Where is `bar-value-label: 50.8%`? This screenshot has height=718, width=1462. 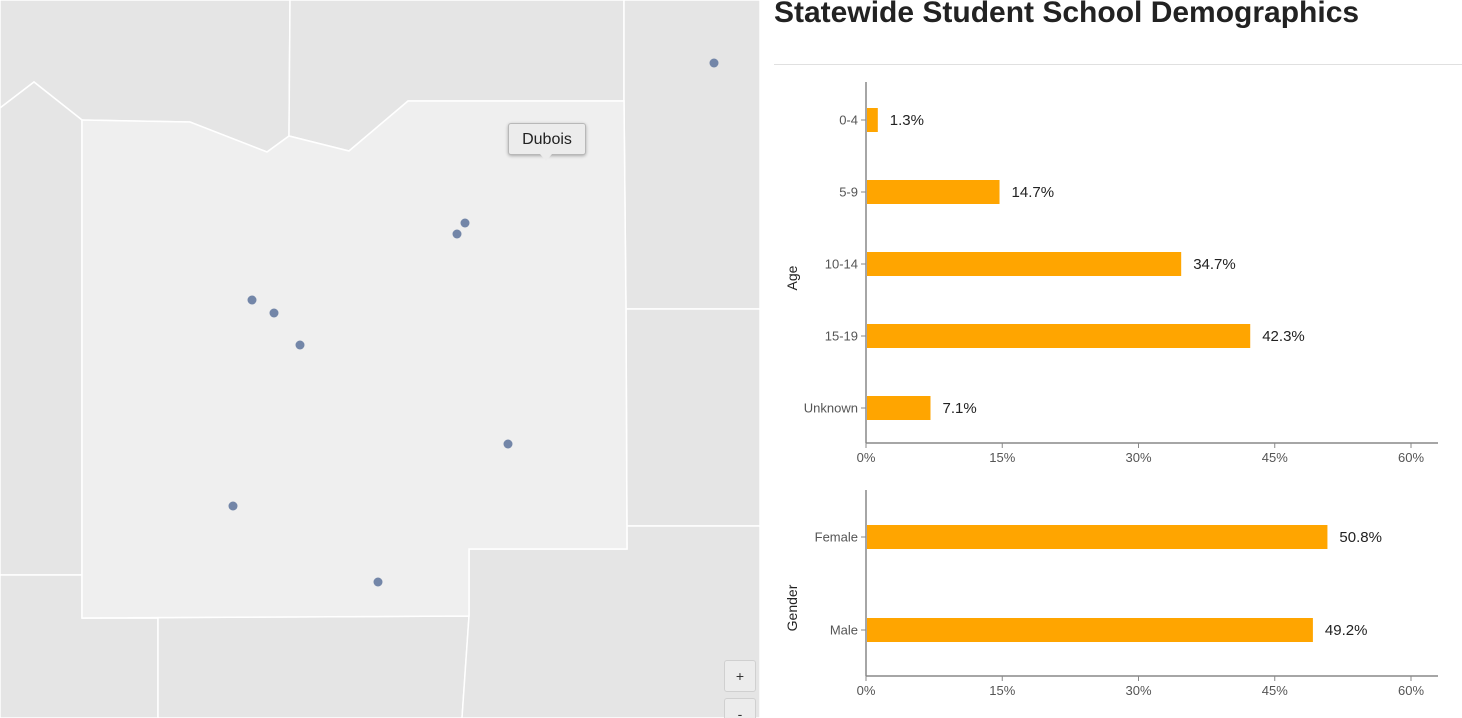 bar-value-label: 50.8% is located at coordinates (1360, 537).